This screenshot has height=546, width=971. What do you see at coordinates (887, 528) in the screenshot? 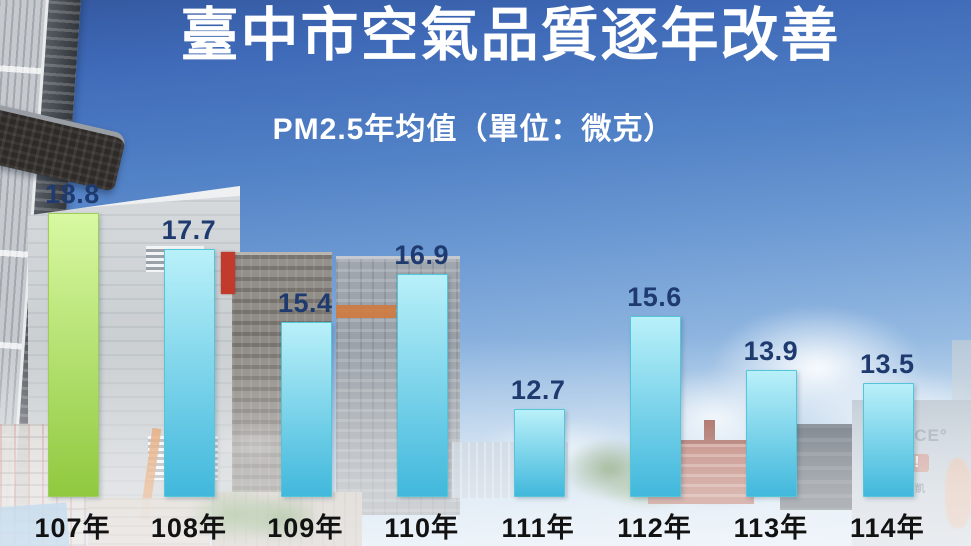
I see `category-label: 114年` at bounding box center [887, 528].